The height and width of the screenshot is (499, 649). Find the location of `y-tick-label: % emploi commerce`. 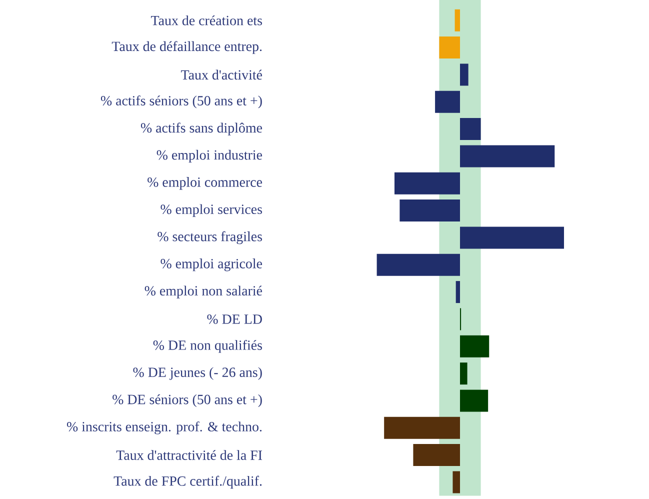

y-tick-label: % emploi commerce is located at coordinates (205, 183).